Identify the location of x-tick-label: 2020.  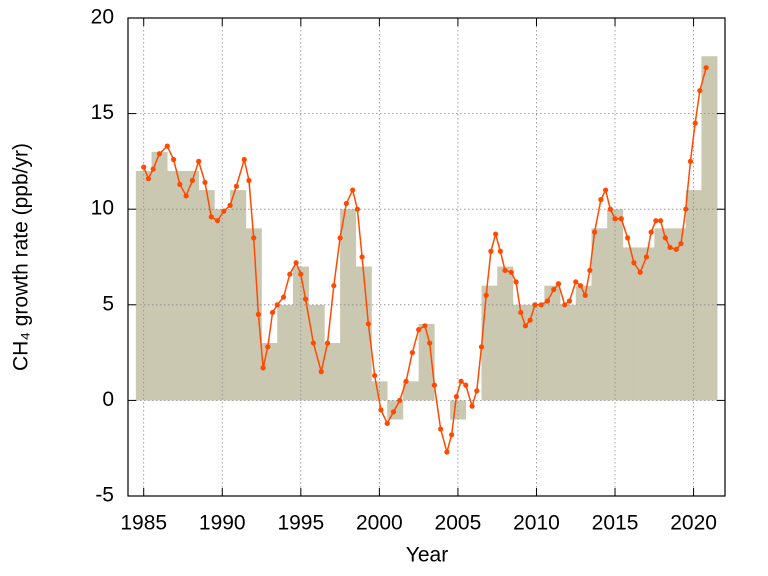
(693, 523).